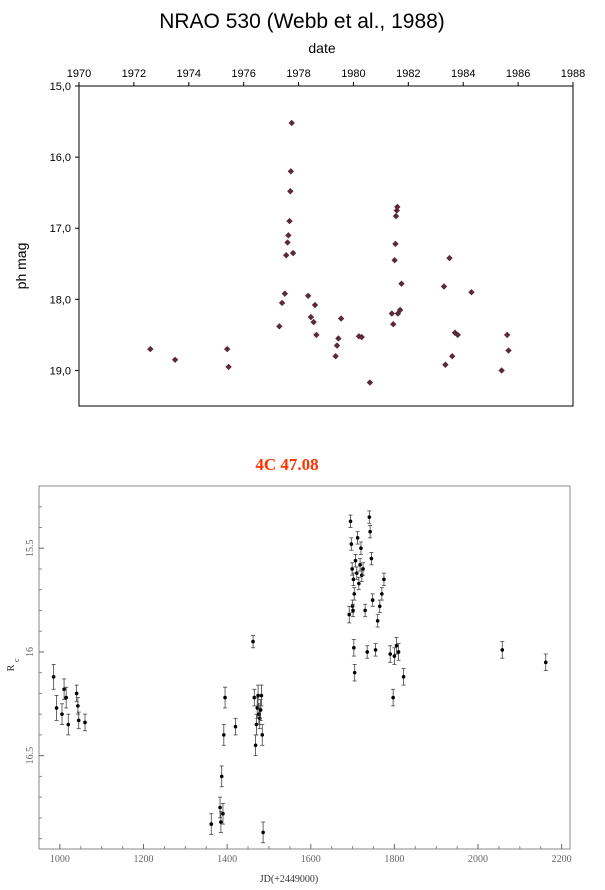 This screenshot has height=890, width=605. I want to click on chart2-y-ticks: 15.5 16 16.5, so click(34, 673).